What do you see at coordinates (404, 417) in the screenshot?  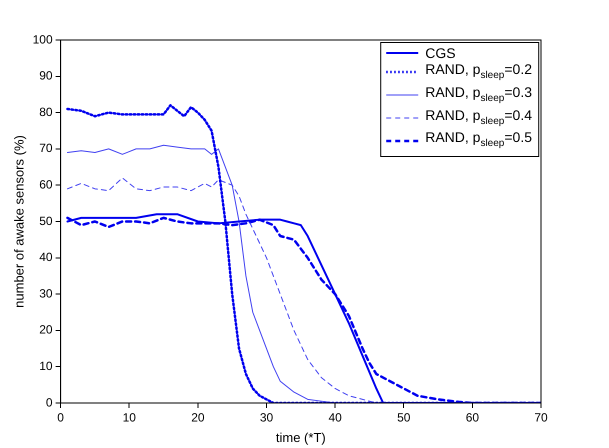 I see `x-tick-label: 50` at bounding box center [404, 417].